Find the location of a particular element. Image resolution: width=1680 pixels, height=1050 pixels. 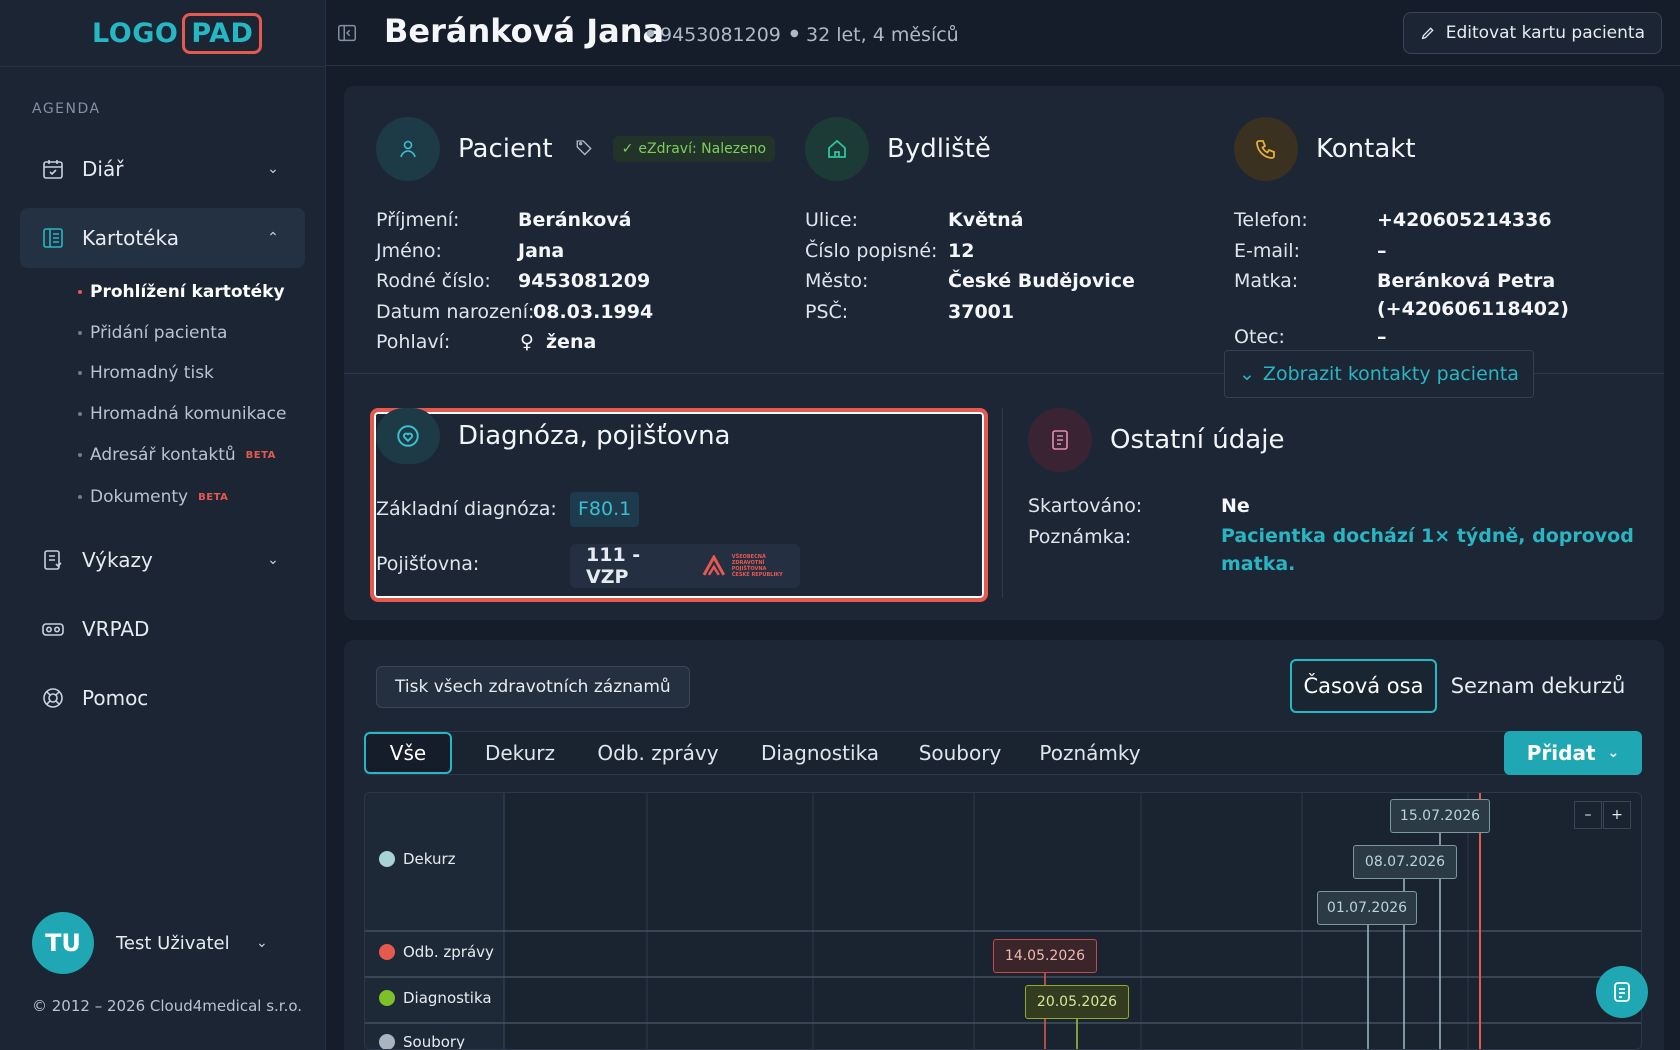

sidebar-item-vykazy: Výkazy ⌄ is located at coordinates (162, 560).